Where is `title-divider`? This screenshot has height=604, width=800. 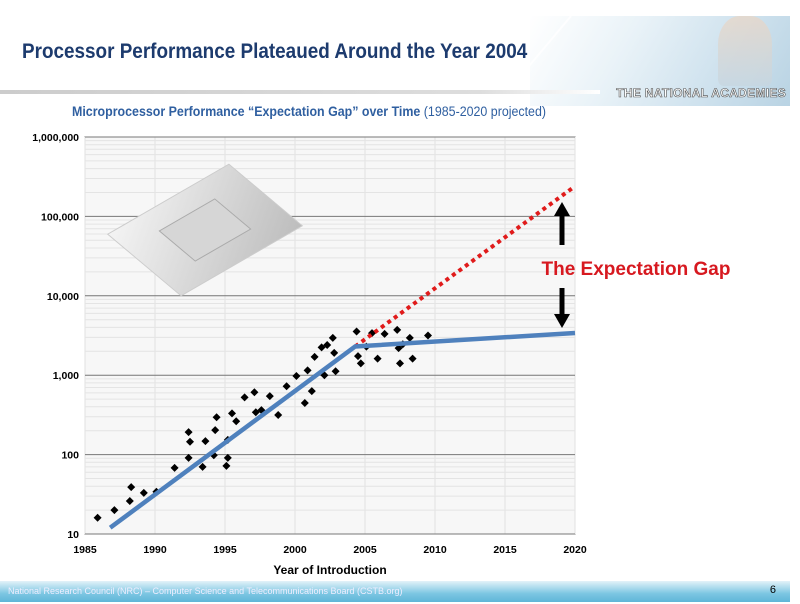
title-divider is located at coordinates (300, 92).